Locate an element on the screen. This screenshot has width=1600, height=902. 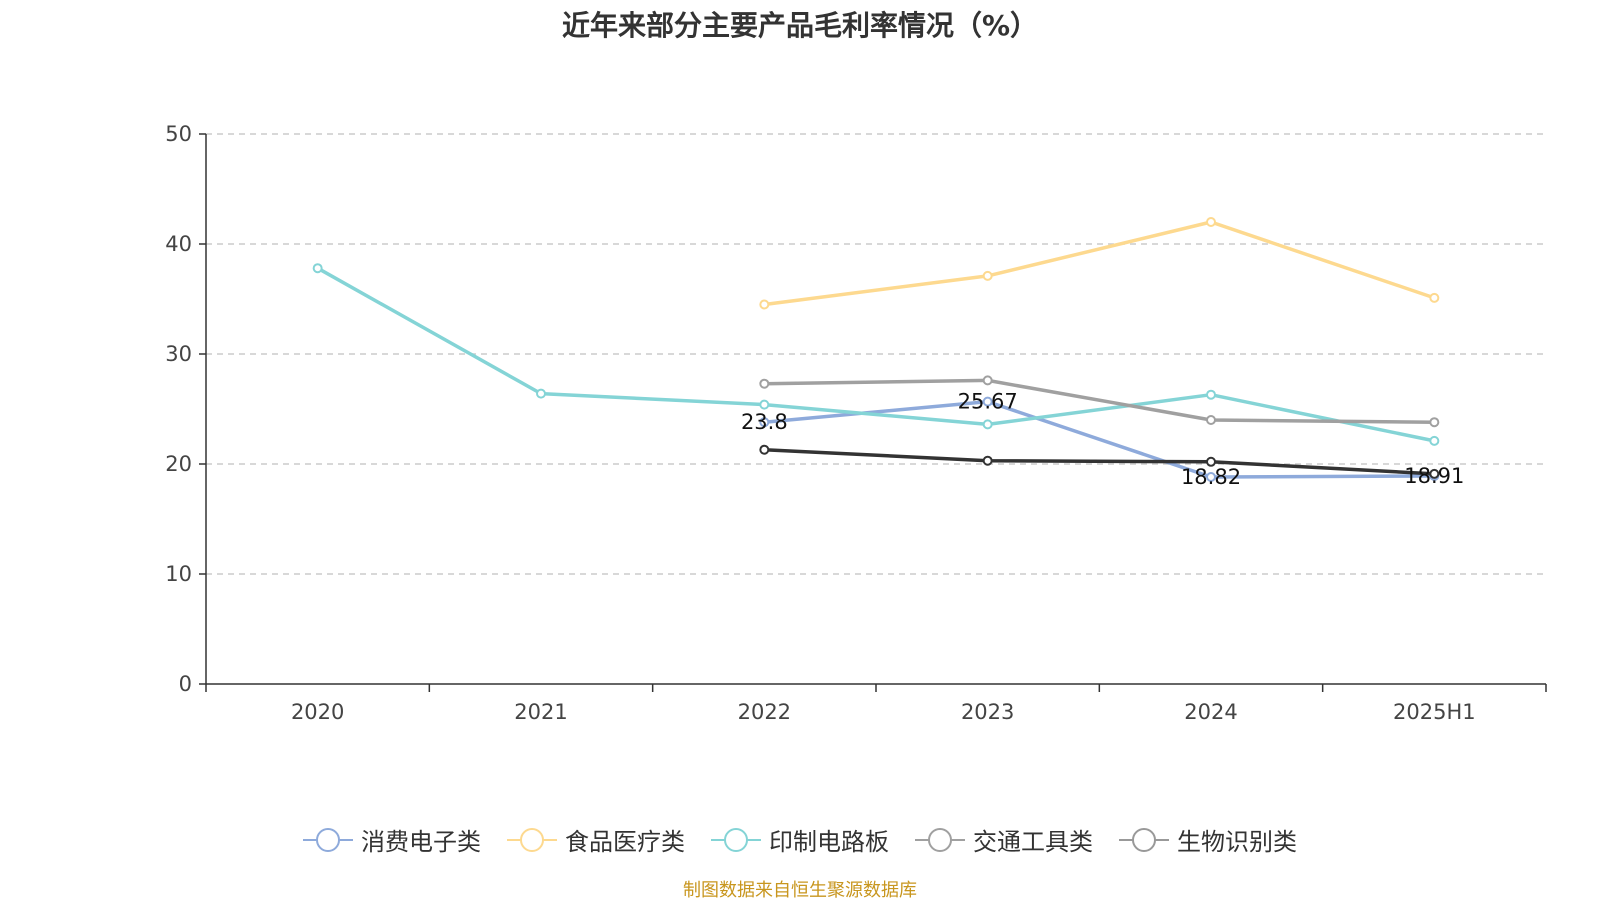
legend: 消费电子类 食品医疗类 印制电路板 交通工具类 生物识别类 is located at coordinates (800, 839).